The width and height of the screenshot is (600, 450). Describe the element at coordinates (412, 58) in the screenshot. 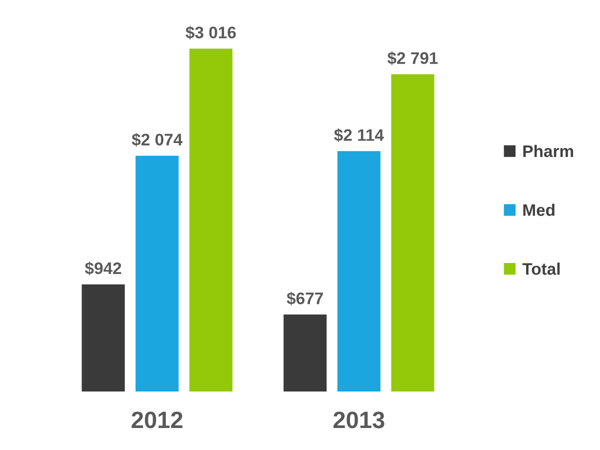

I see `data-label: $2 791` at that location.